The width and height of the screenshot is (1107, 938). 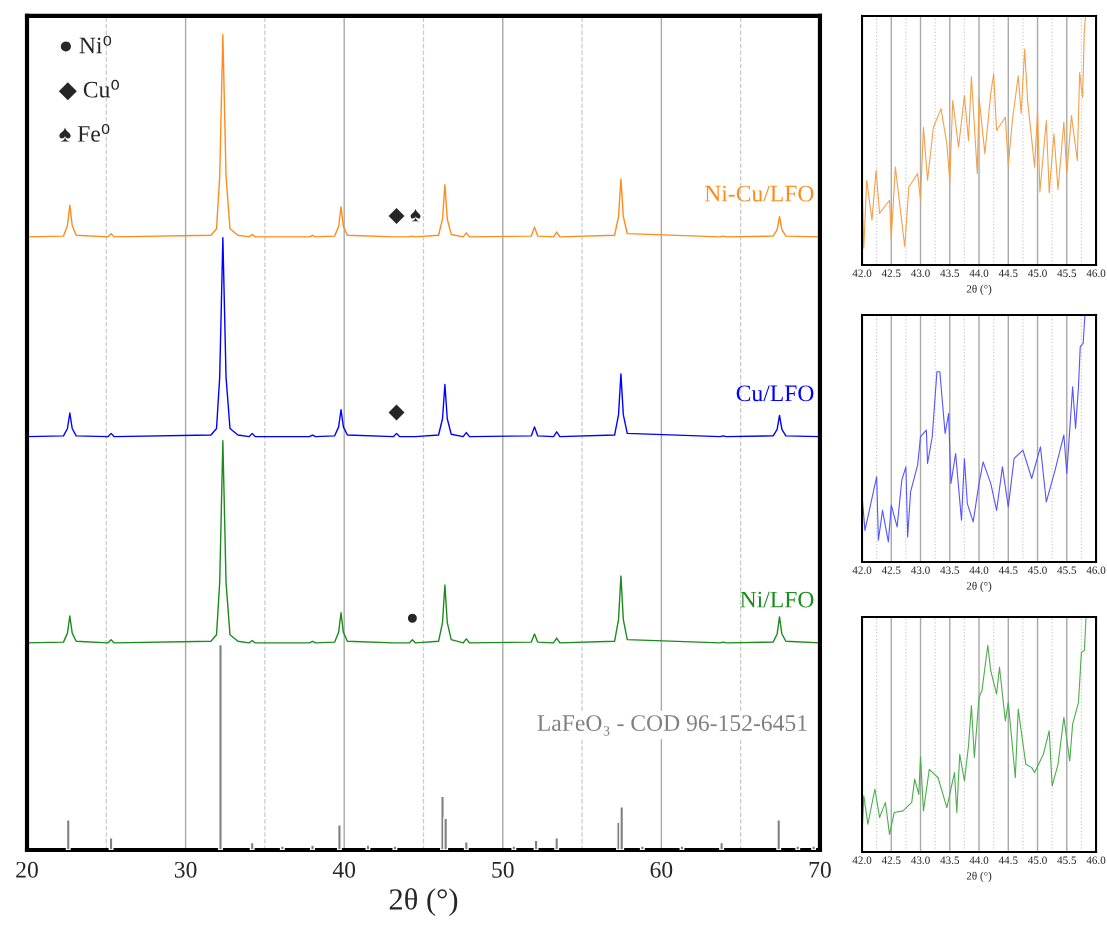 I want to click on series-label: Cu/LFO, so click(x=775, y=393).